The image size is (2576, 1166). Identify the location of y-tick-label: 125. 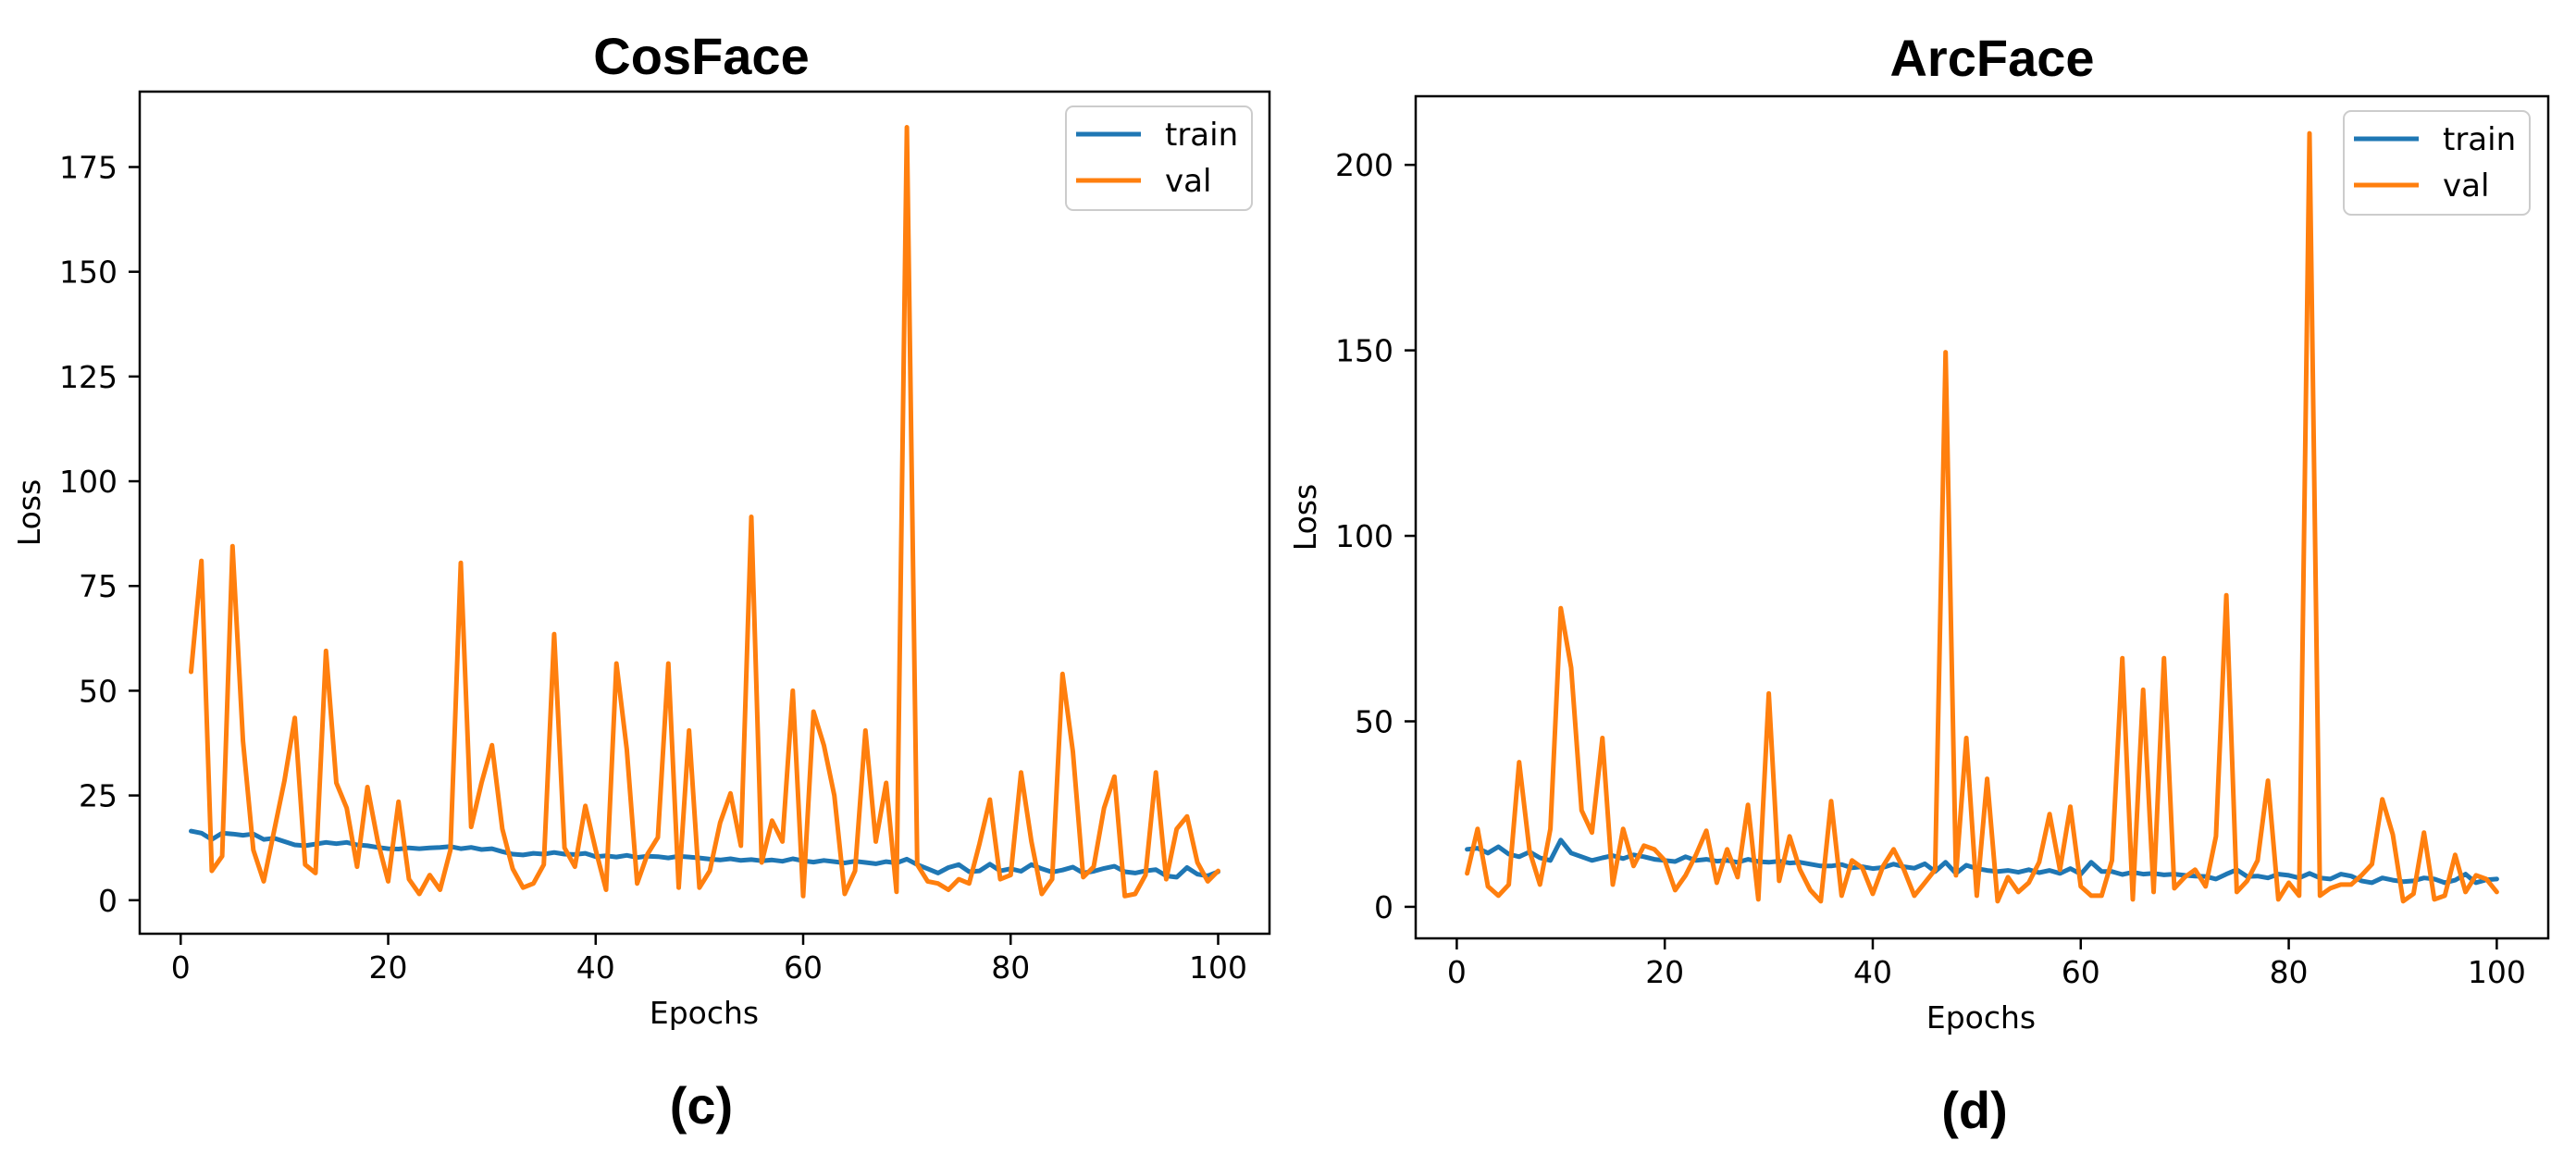
(88, 377).